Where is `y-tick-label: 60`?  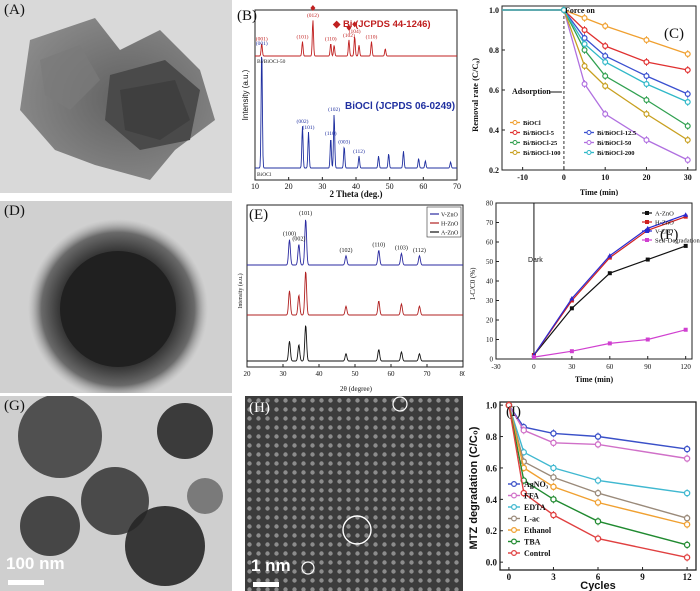
y-tick-label: 60 is located at coordinates (490, 243).